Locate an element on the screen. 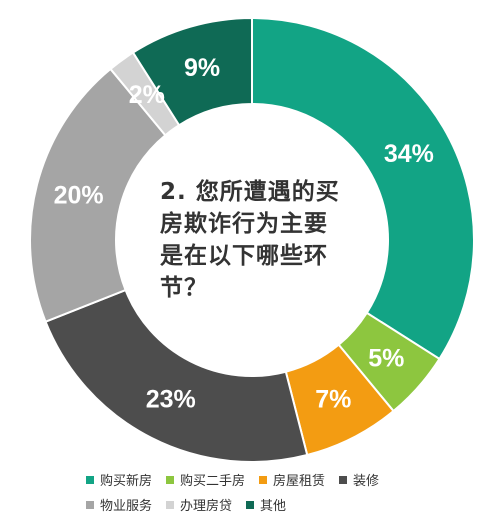 The image size is (500, 515). title-line-1: 2. 您所遭遇的买 is located at coordinates (250, 192).